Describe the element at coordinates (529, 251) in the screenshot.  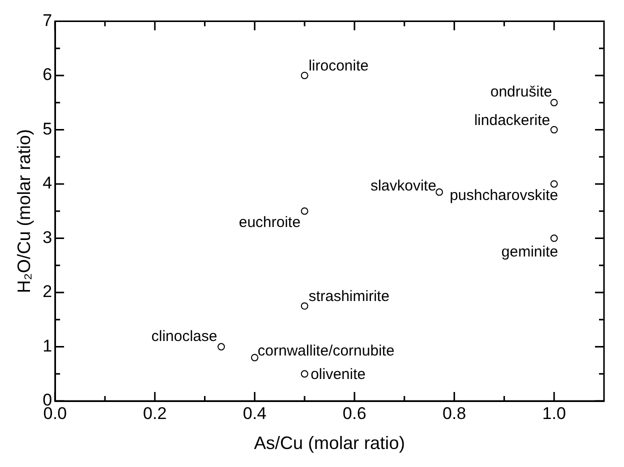
I see `annotation: geminite` at that location.